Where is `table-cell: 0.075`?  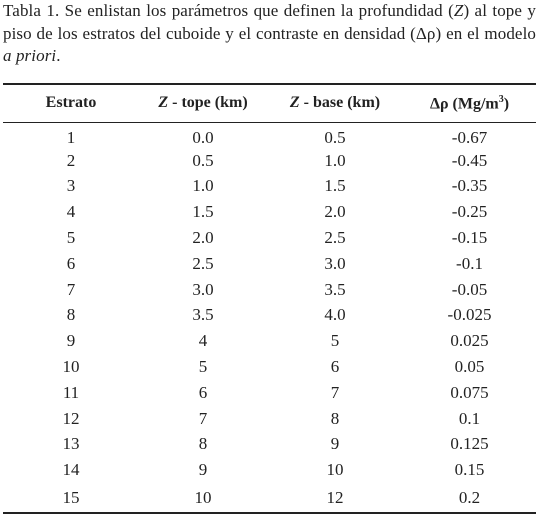 table-cell: 0.075 is located at coordinates (469, 392).